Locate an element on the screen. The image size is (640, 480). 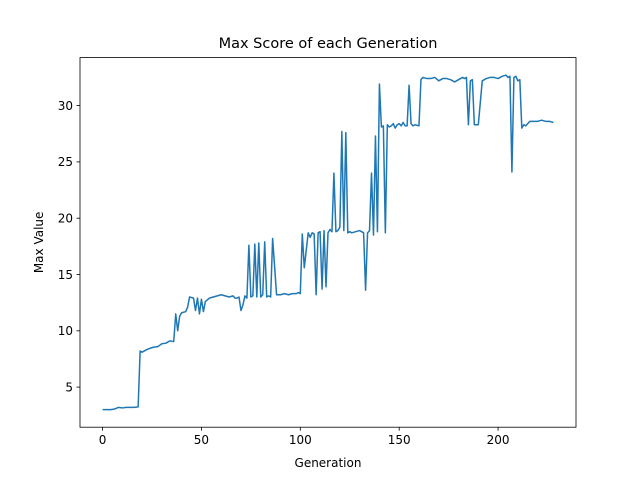
y-tick-label: 5 is located at coordinates (69, 387).